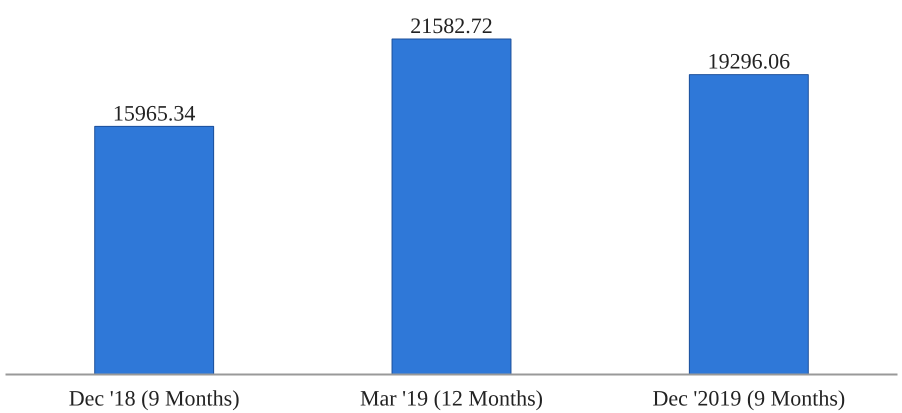 This screenshot has height=413, width=902. I want to click on x-tick-label: Dec '18 (9 Months), so click(154, 398).